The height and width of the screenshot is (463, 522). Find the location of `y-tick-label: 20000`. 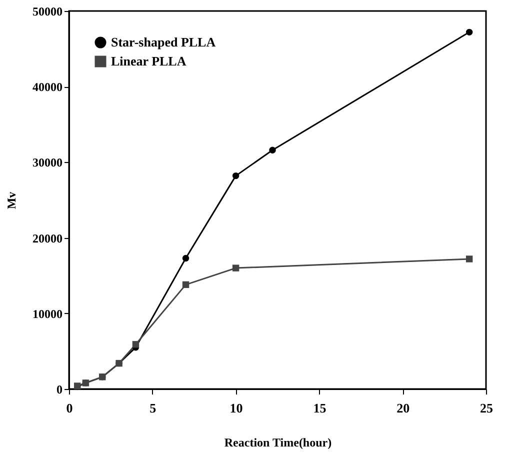

y-tick-label: 20000 is located at coordinates (47, 238).